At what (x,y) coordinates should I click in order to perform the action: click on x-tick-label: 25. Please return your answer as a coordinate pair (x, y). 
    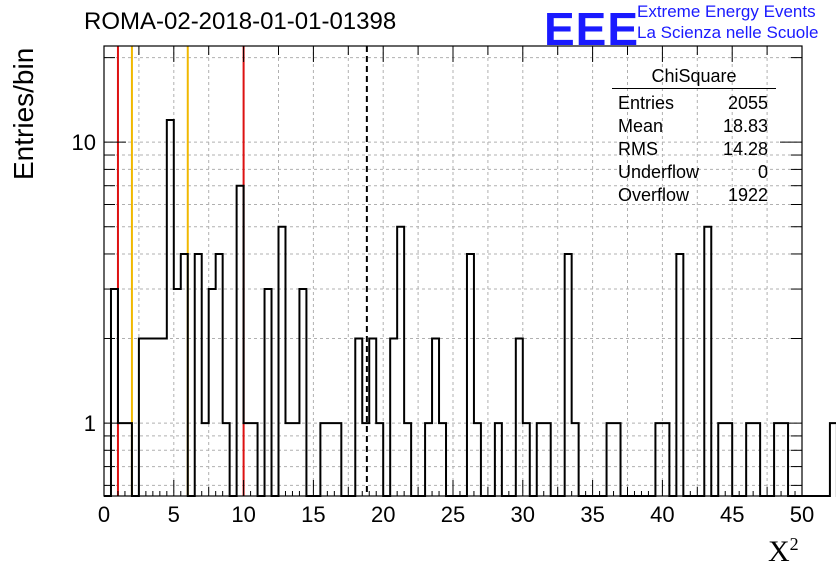
    Looking at the image, I should click on (453, 514).